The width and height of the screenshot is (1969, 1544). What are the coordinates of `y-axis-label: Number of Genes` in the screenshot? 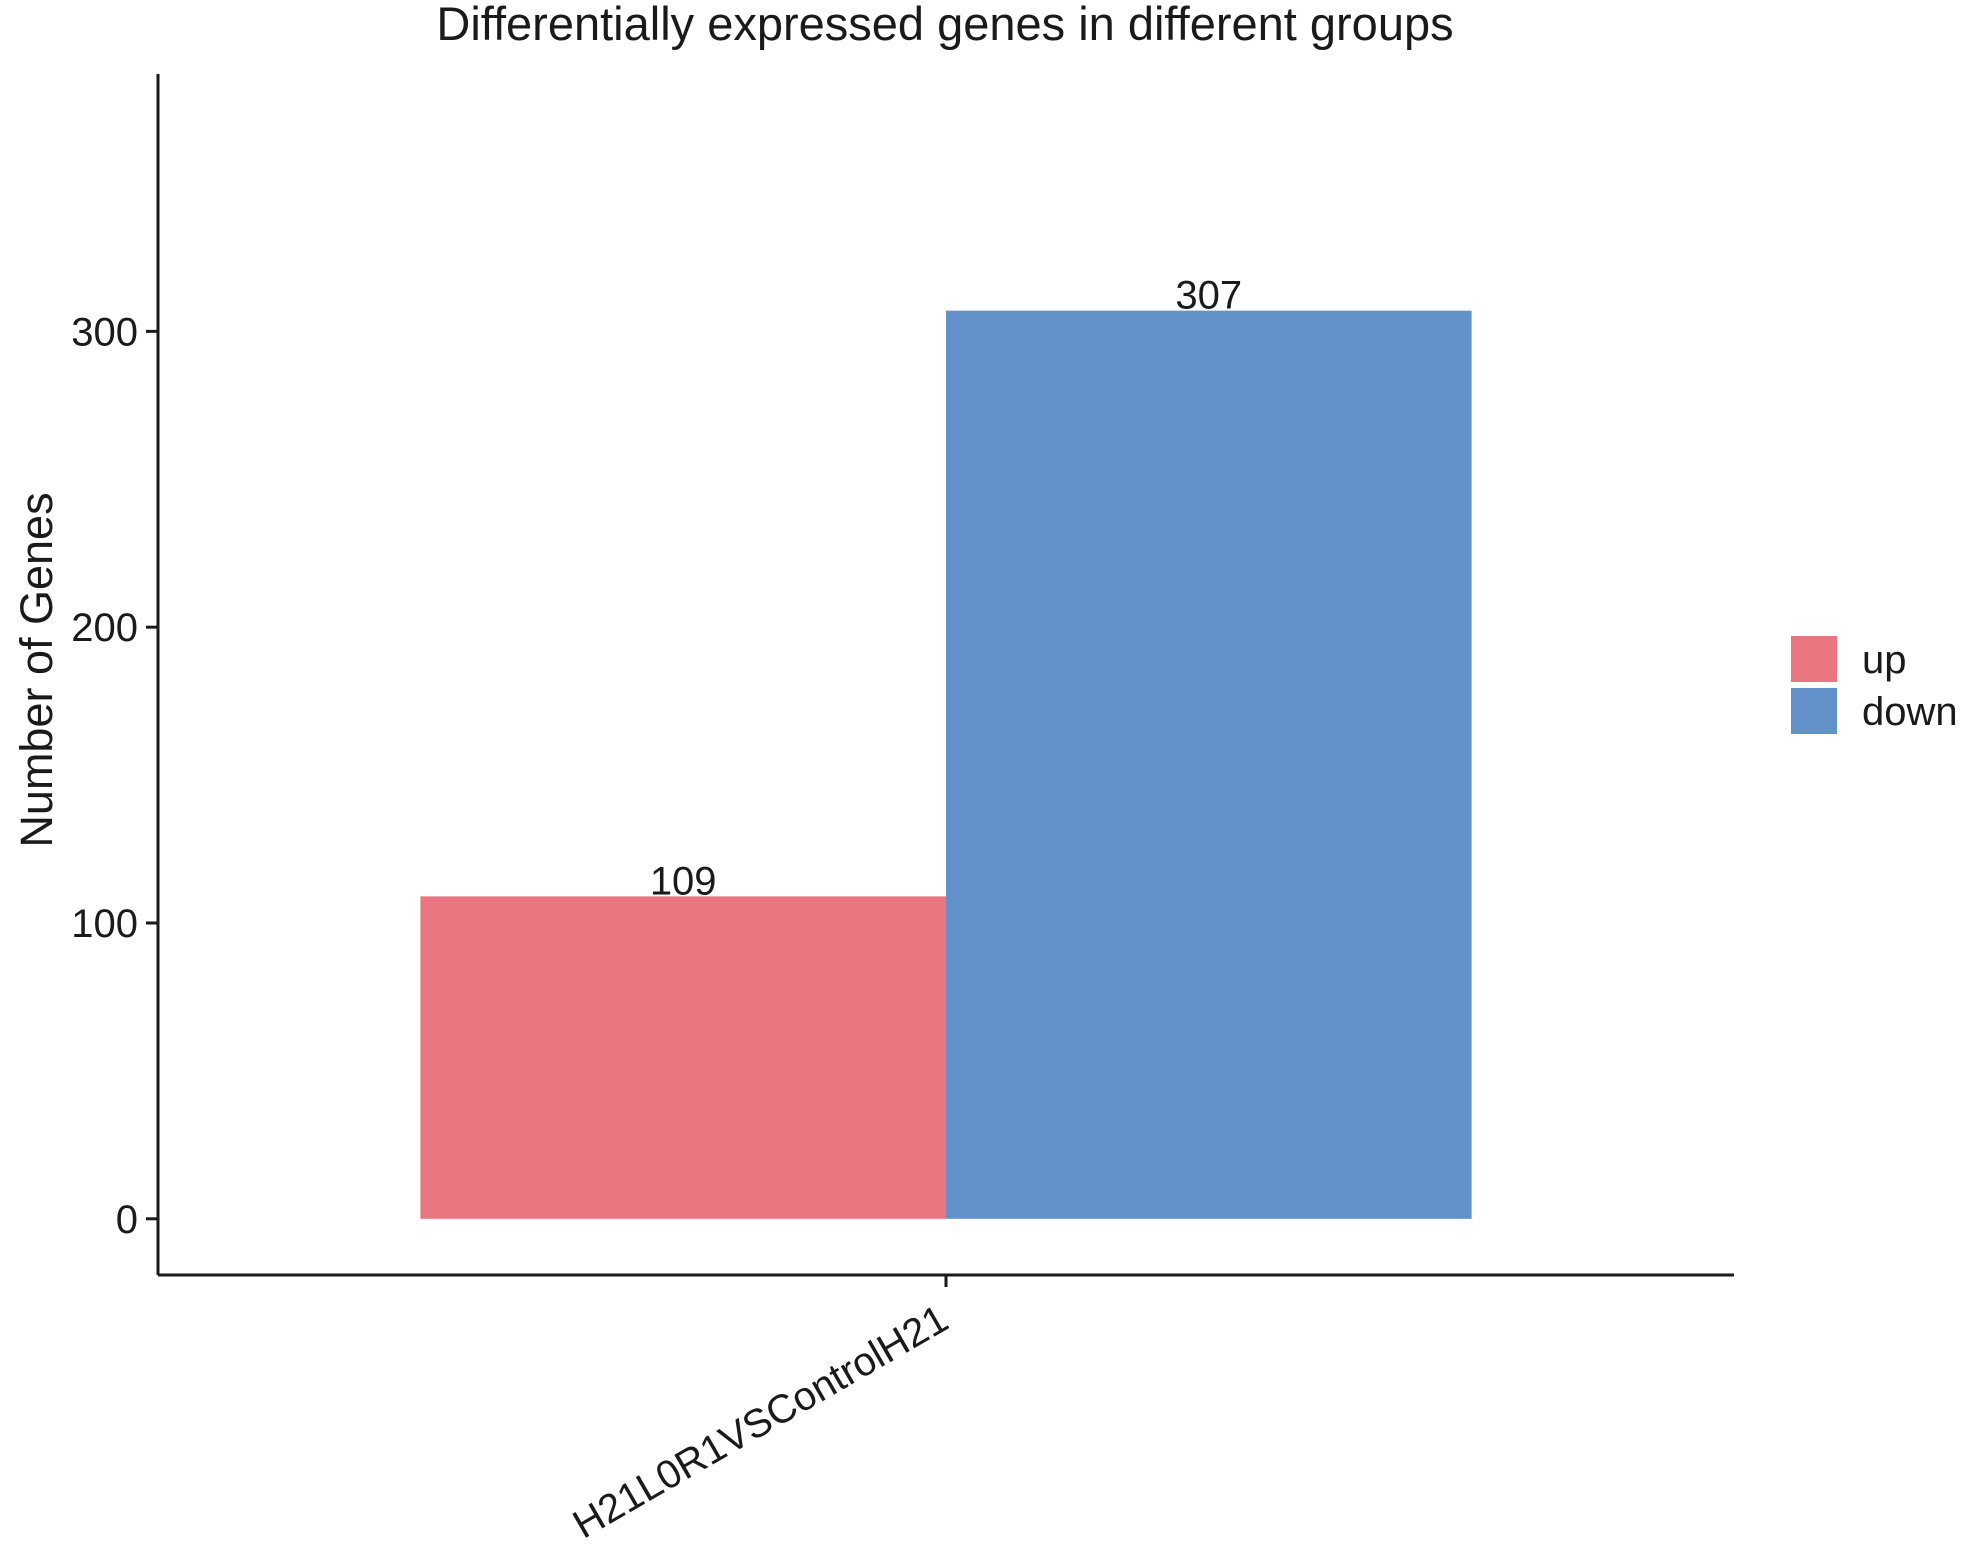 It's located at (36, 669).